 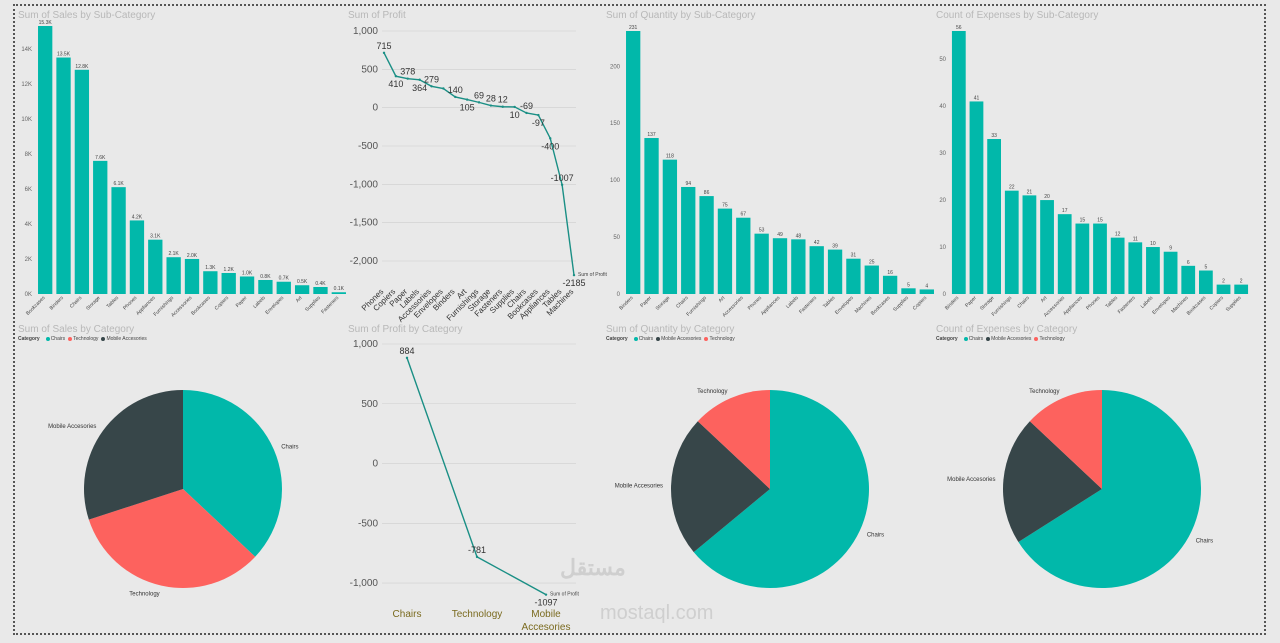 What do you see at coordinates (835, 247) in the screenshot?
I see `data-label: 39` at bounding box center [835, 247].